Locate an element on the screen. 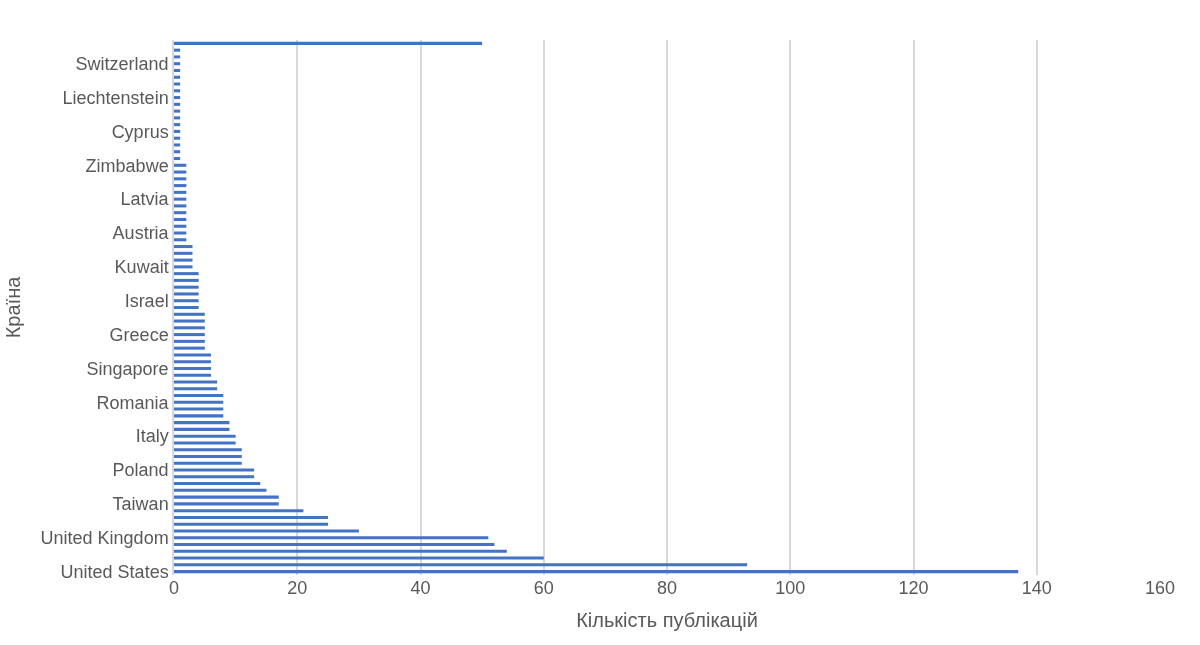  y-tick-label: Romania is located at coordinates (133, 402).